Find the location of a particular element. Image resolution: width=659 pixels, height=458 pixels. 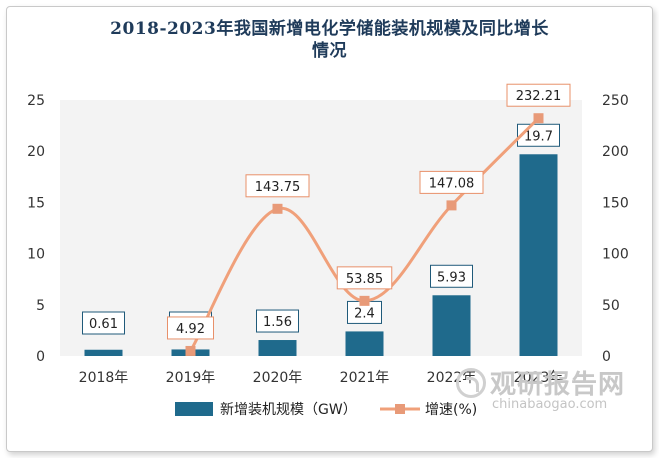

left-tick-label: 15 is located at coordinates (36, 203).